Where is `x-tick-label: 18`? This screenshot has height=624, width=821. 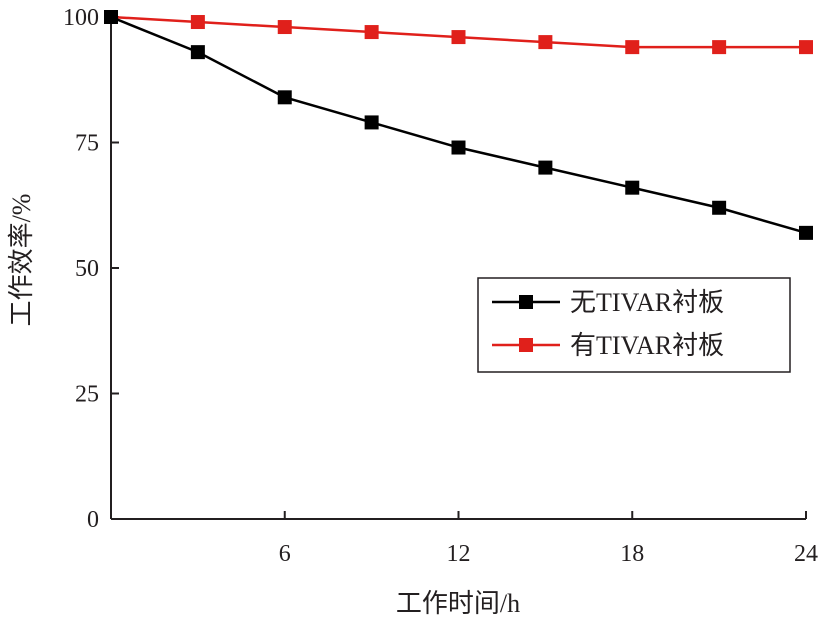
x-tick-label: 18 is located at coordinates (632, 554).